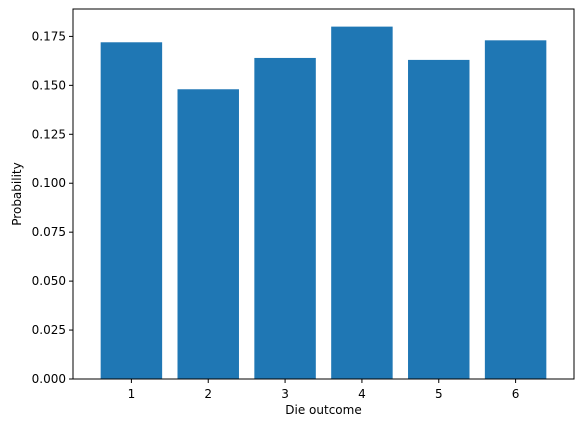  Describe the element at coordinates (49, 134) in the screenshot. I see `y-tick-label: 0.125` at that location.